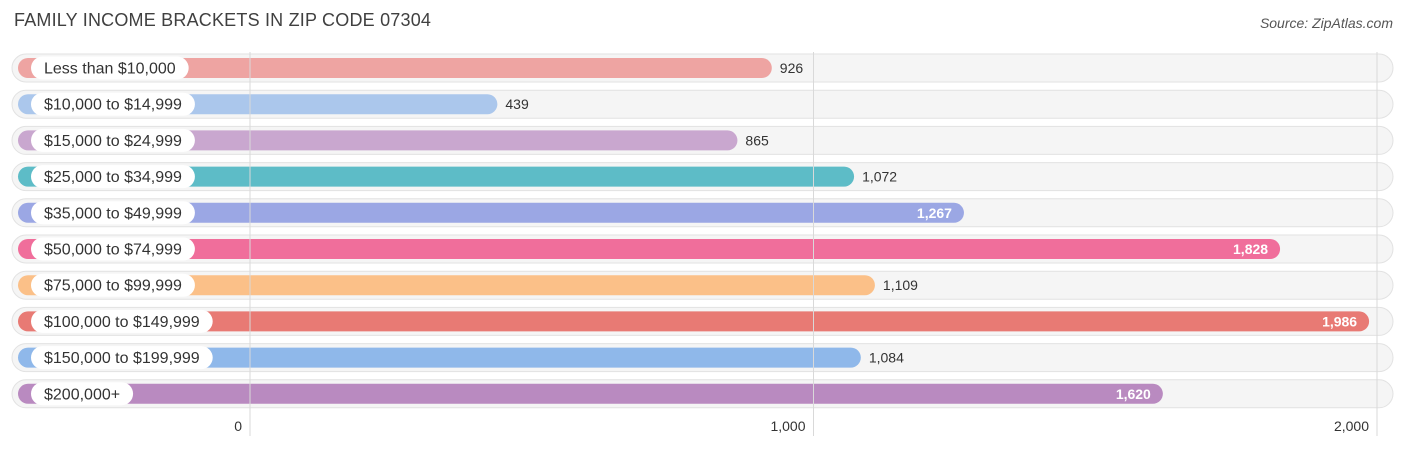 The height and width of the screenshot is (450, 1406). I want to click on bar-row: Less than $10,000 926, so click(702, 68).